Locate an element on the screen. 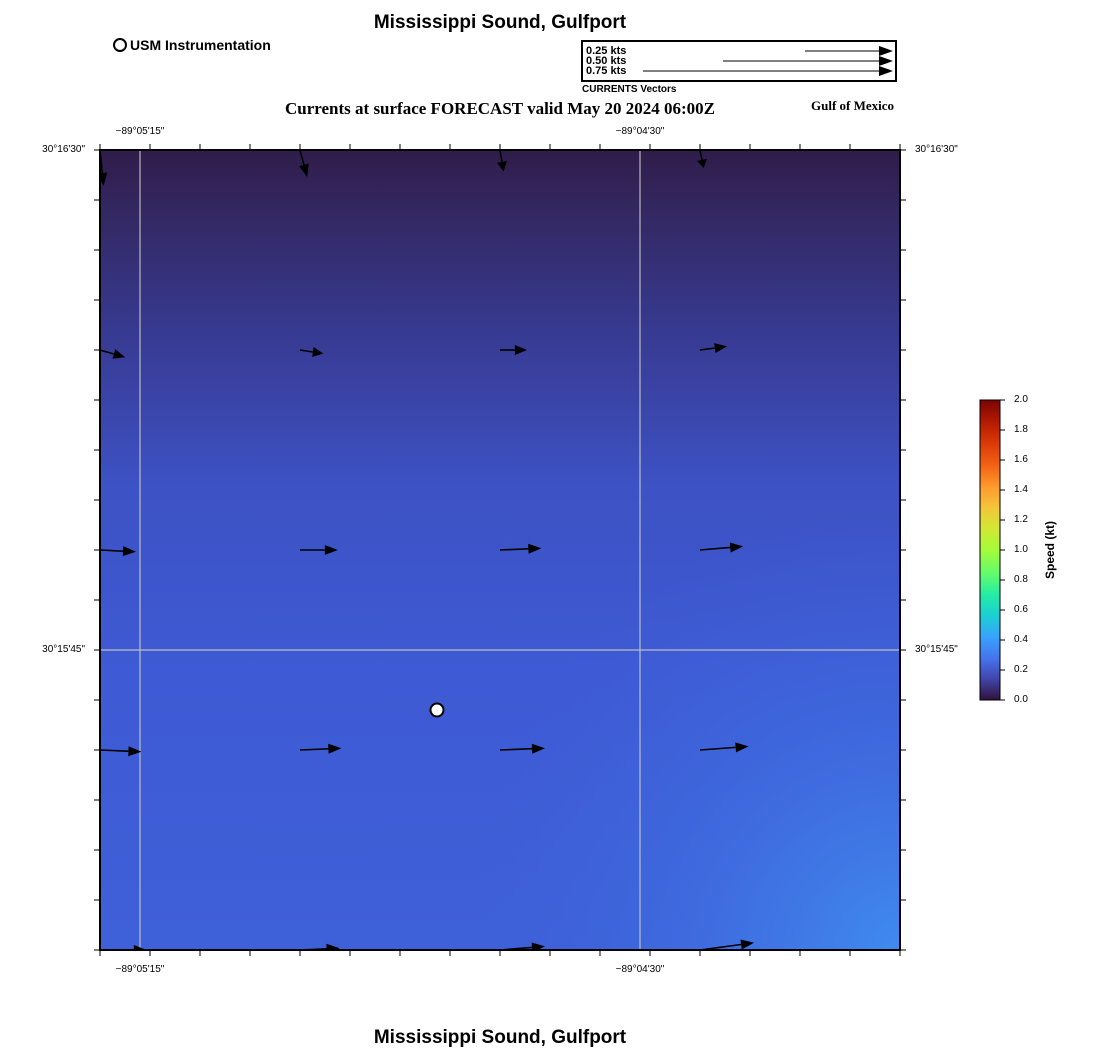  vector-legend: 0.25 kts 0.50 kts 0.75 kts is located at coordinates (739, 61).